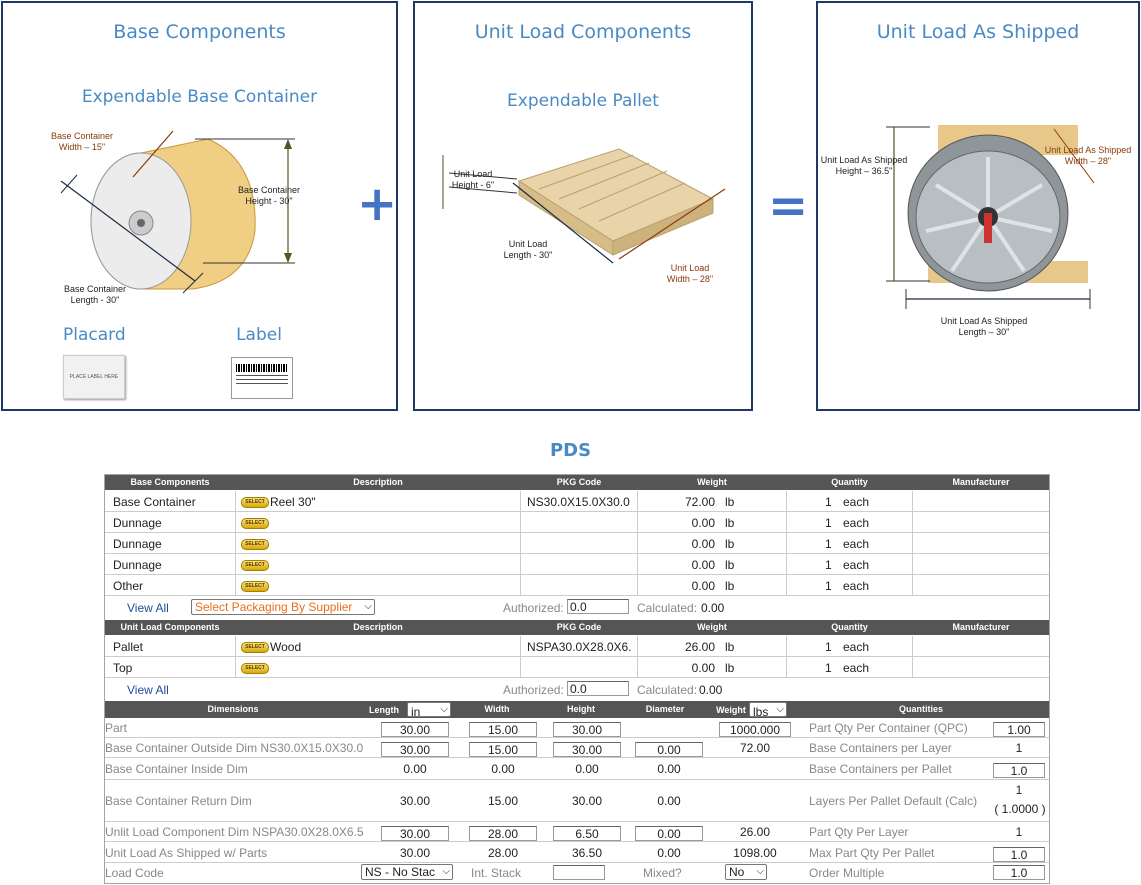  Describe the element at coordinates (888, 728) in the screenshot. I see `quantity-label: Part Qty Per Container (QPC)` at that location.